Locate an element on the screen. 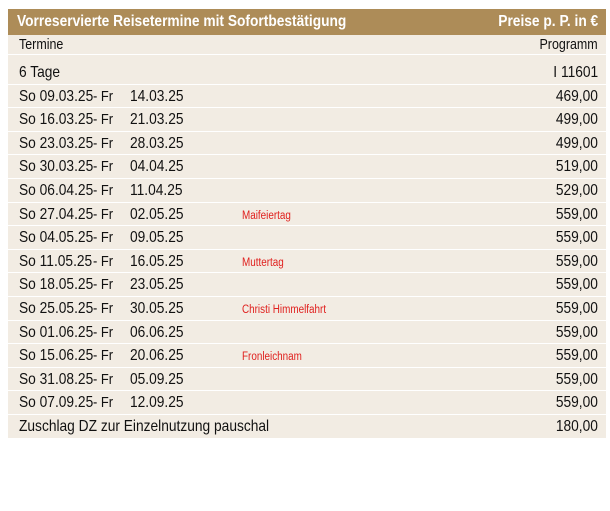  start-date: So 31.08.25 is located at coordinates (56, 379).